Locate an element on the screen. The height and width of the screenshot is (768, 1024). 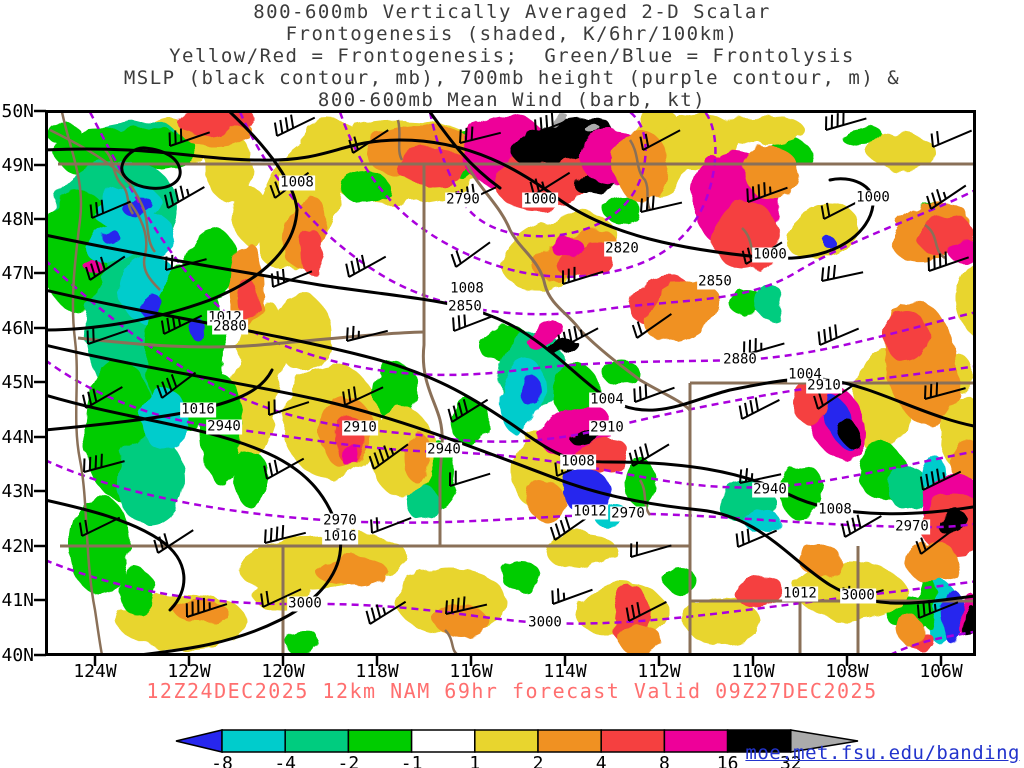
lat-axis-label: 48N is located at coordinates (17, 219).